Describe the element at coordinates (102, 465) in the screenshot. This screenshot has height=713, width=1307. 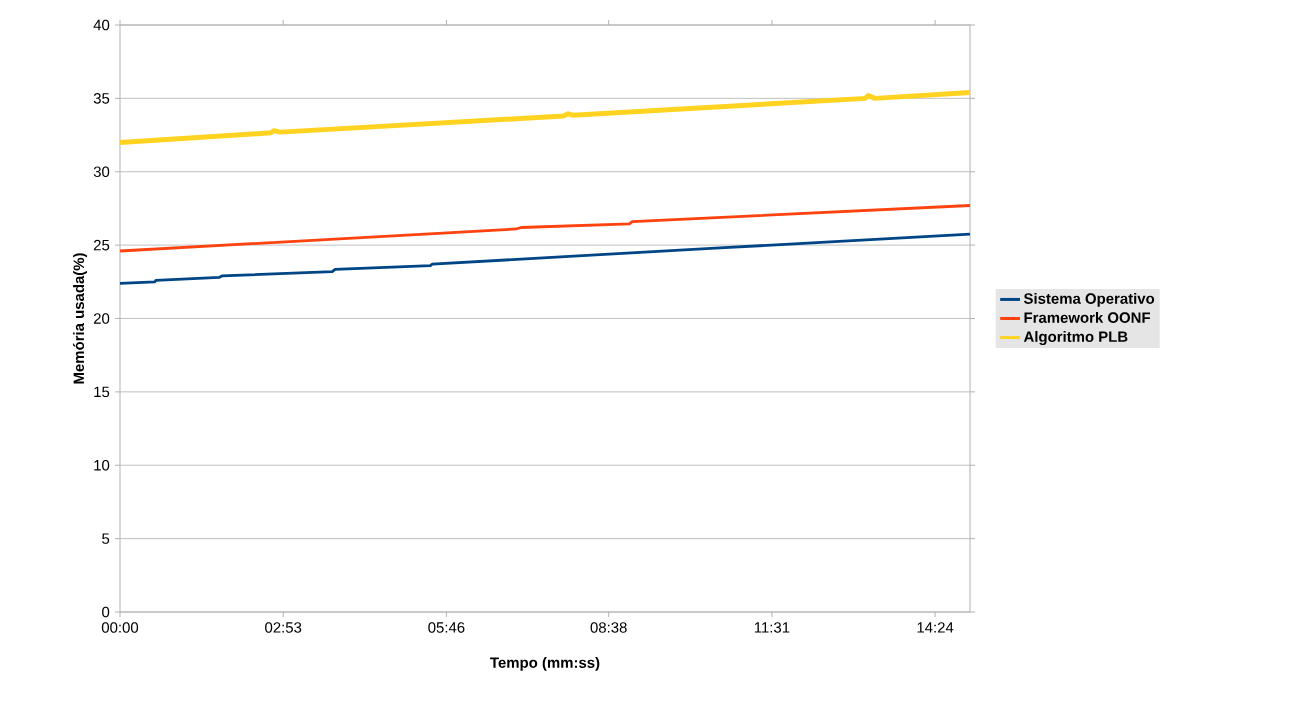
I see `y-tick-label: 10` at that location.